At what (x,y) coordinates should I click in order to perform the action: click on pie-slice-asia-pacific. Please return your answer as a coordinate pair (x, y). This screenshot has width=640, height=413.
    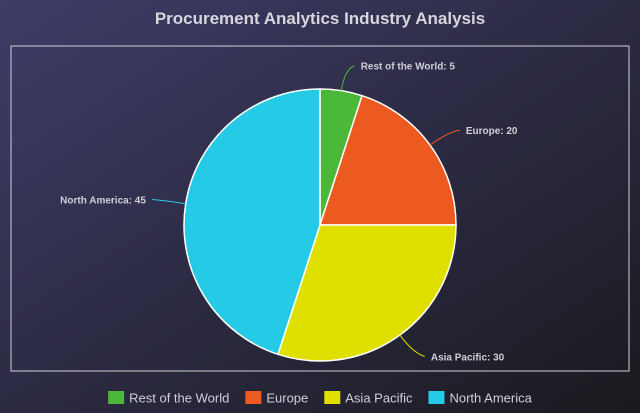
    Looking at the image, I should click on (367, 293).